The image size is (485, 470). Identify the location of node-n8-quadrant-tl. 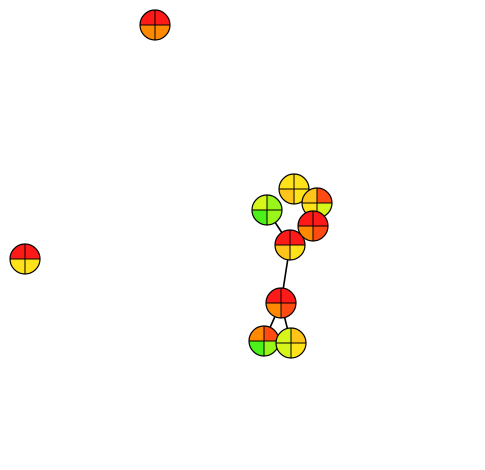
(273, 295).